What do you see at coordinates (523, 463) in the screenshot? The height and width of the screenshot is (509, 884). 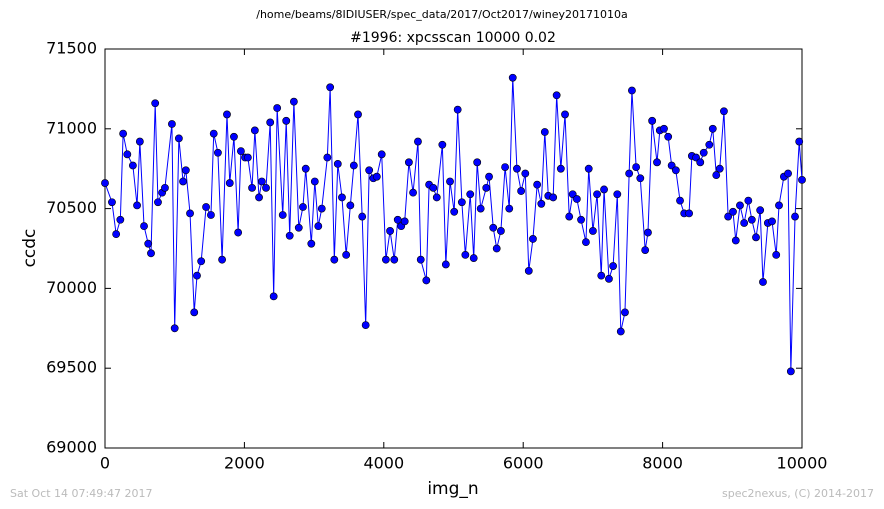 I see `x-tick-label: 6000` at bounding box center [523, 463].